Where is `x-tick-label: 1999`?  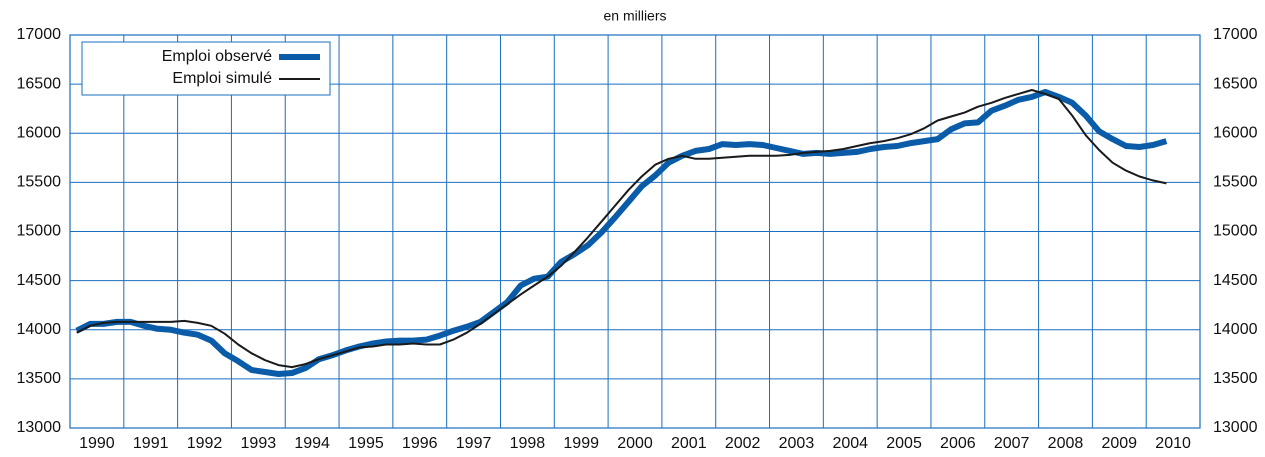 x-tick-label: 1999 is located at coordinates (581, 443).